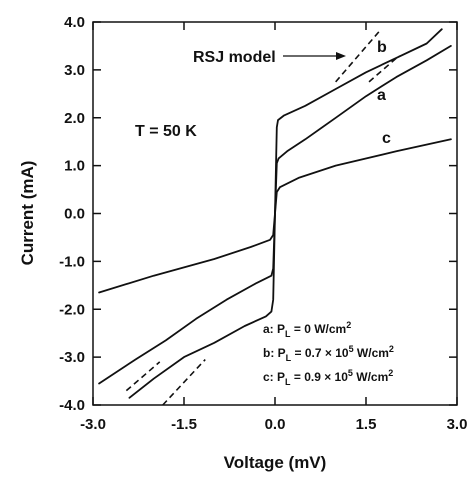 This screenshot has height=481, width=474. I want to click on rsj-model-label: RSJ model, so click(234, 57).